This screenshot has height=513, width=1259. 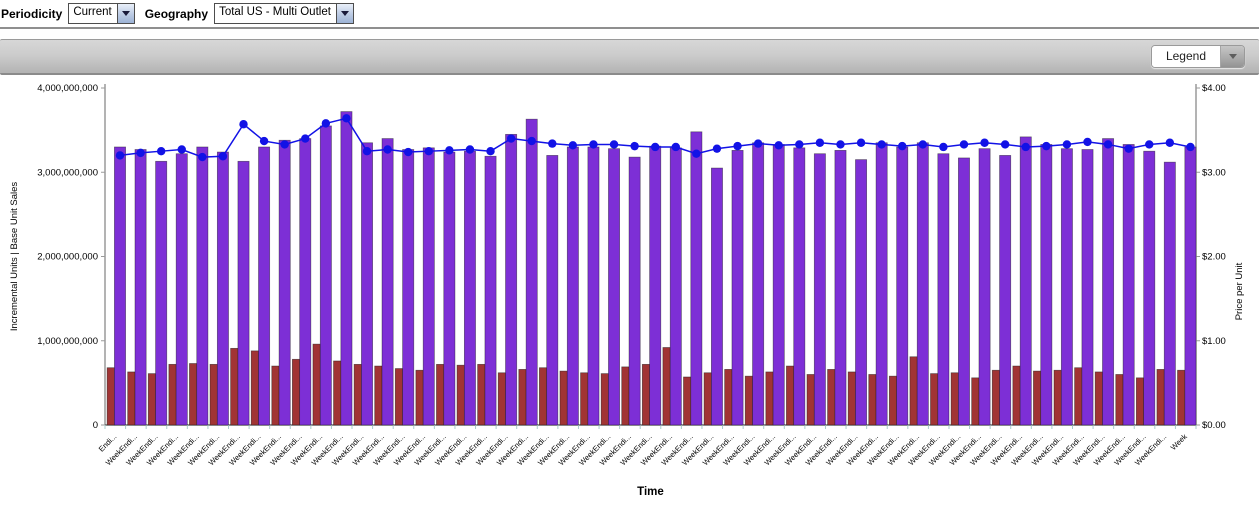 I want to click on legend-dropdown-button: Legend, so click(x=1197, y=56).